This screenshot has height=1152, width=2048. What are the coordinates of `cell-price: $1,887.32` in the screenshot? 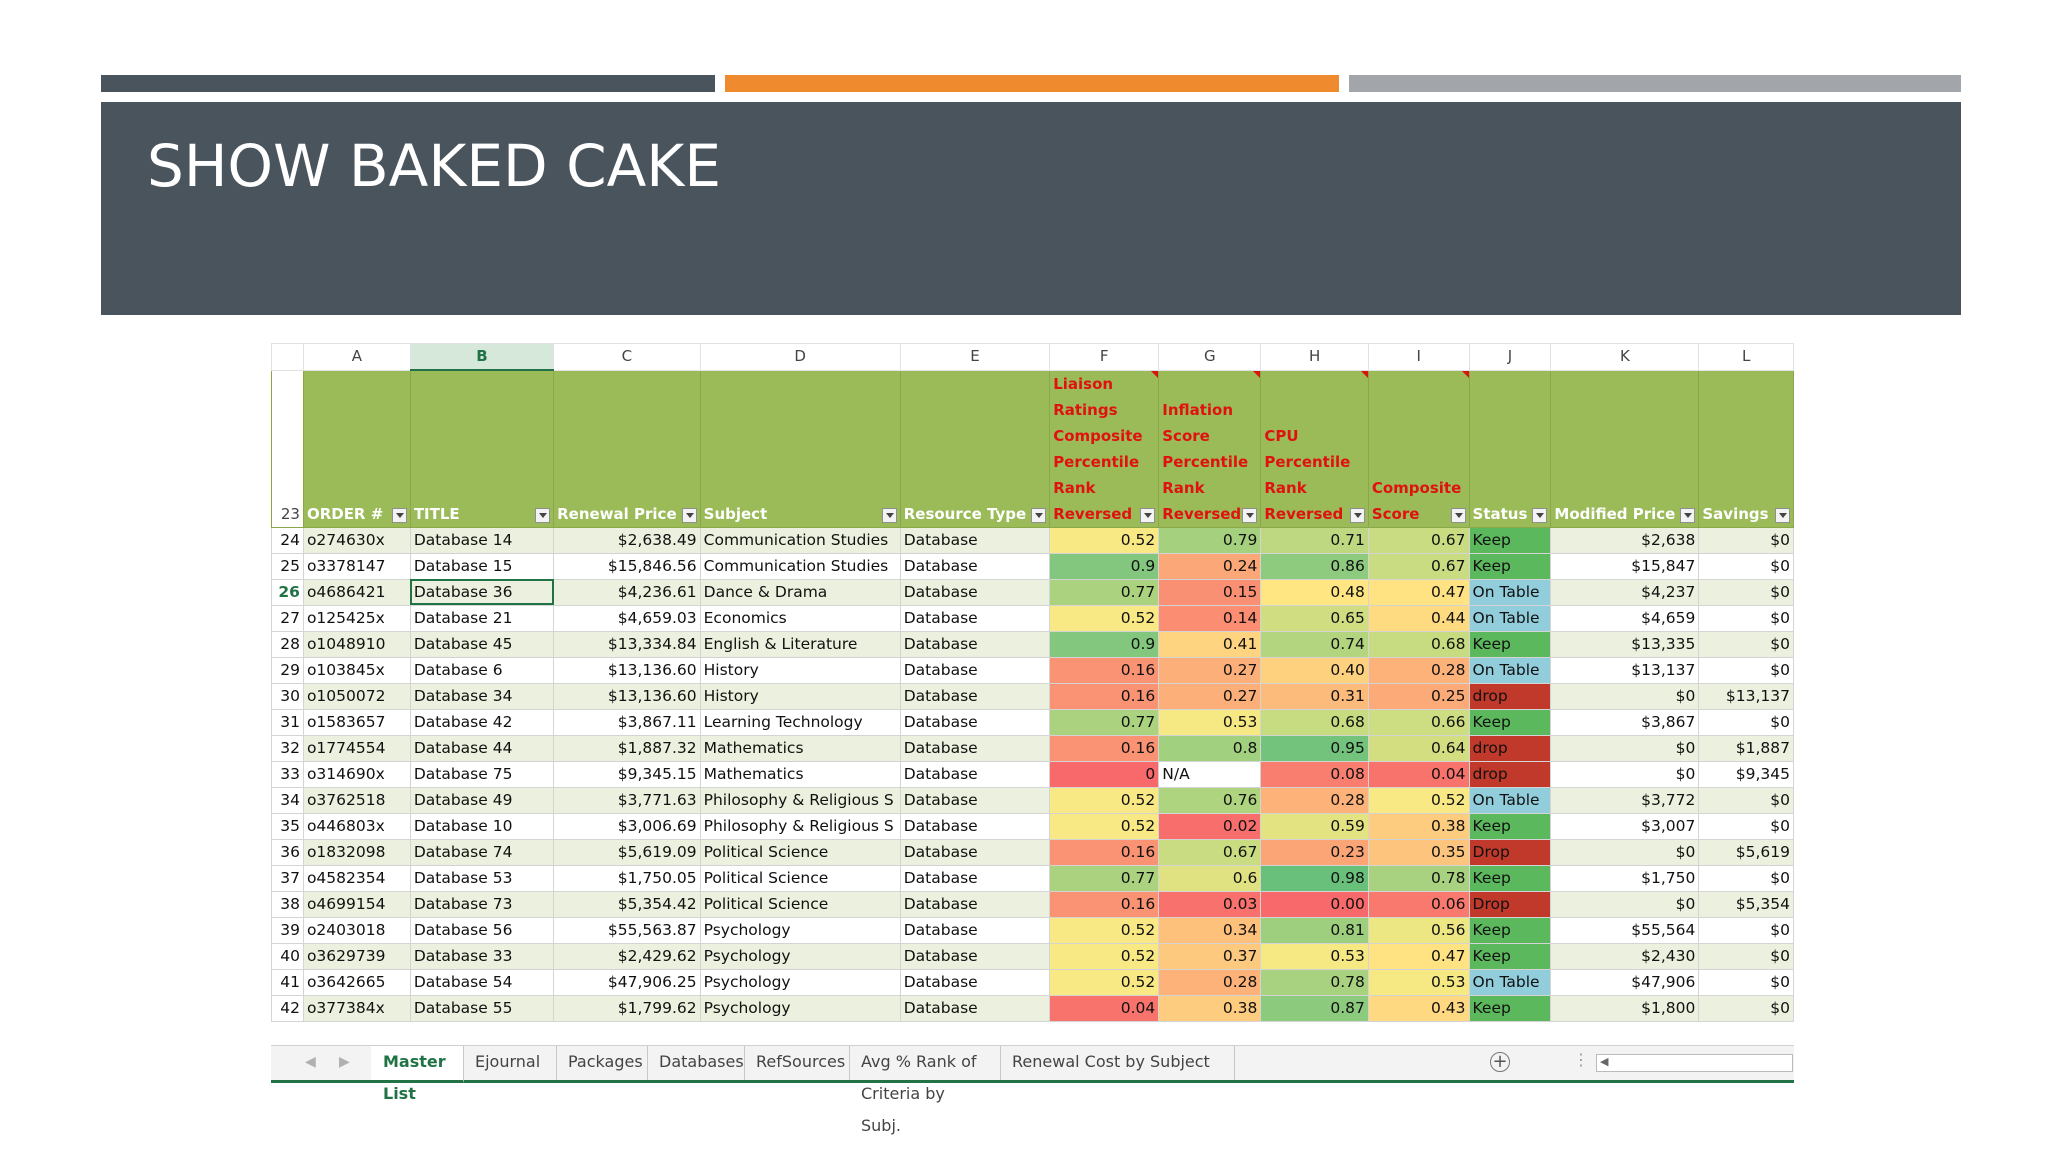 It's located at (627, 748).